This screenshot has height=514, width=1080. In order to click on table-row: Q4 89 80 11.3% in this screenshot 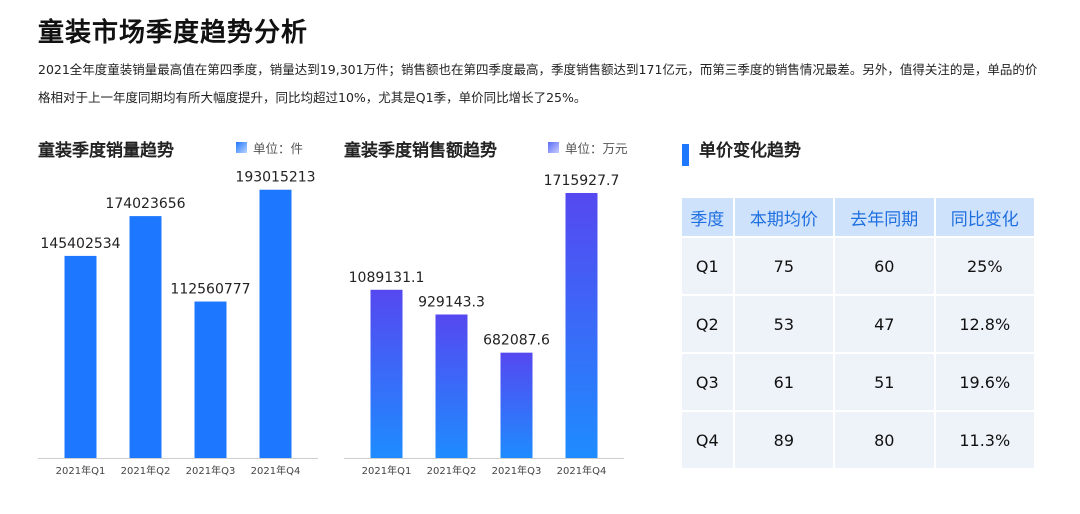, I will do `click(858, 440)`.